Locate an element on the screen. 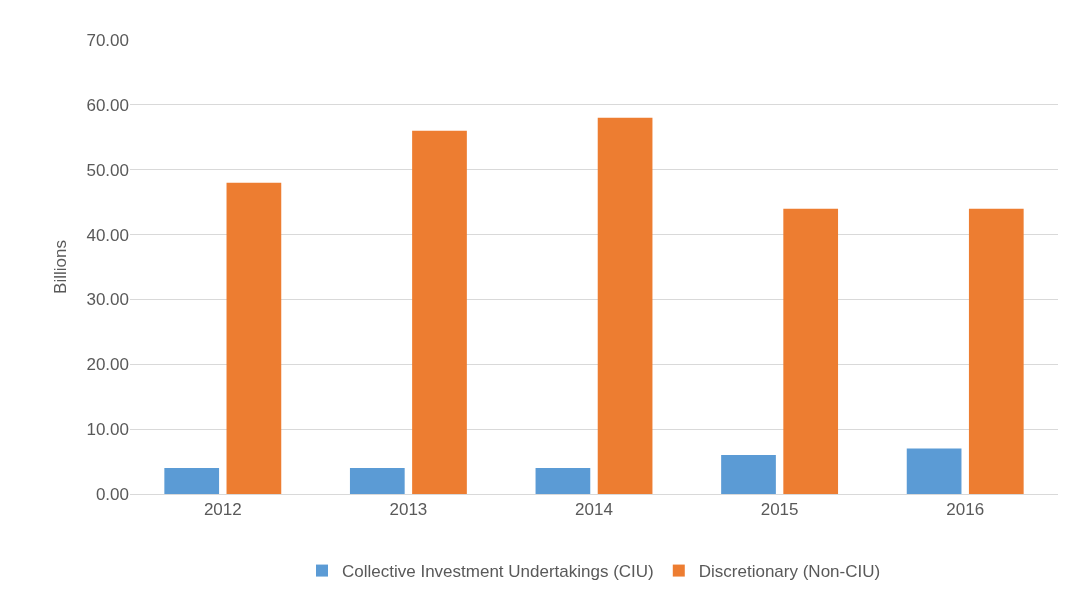  legend-label: Collective Investment Undertakings (CIU) is located at coordinates (498, 572).